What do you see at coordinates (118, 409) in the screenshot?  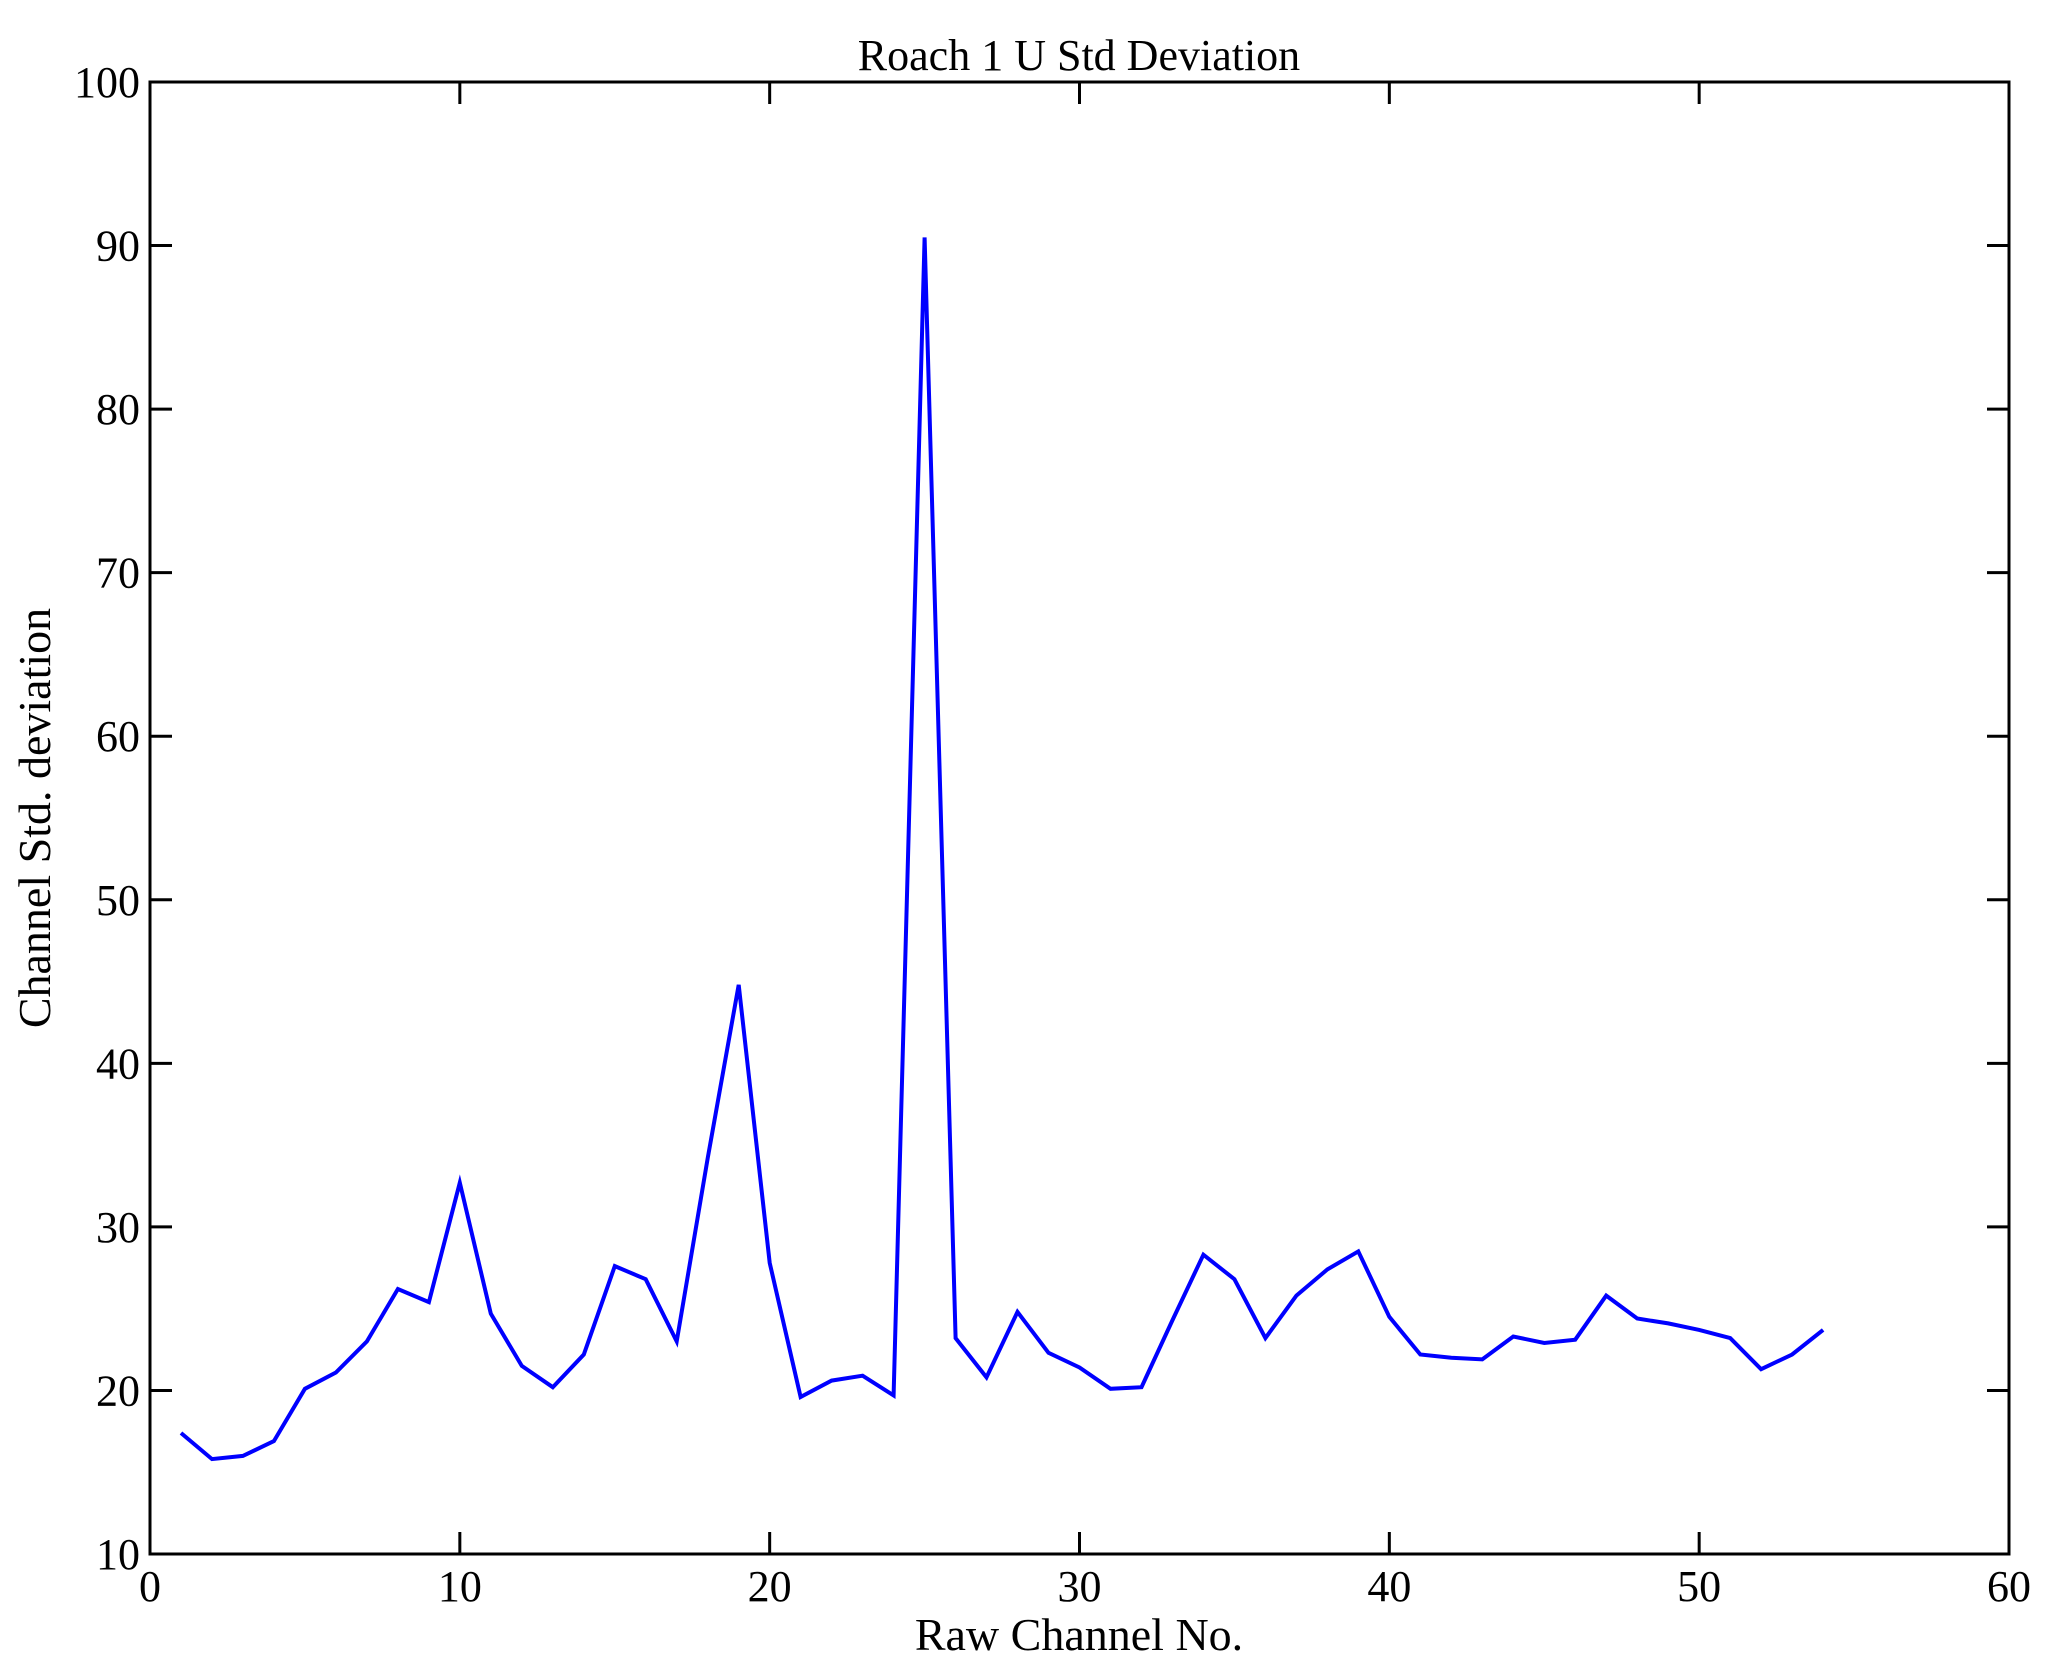 I see `y-tick-label: 80` at bounding box center [118, 409].